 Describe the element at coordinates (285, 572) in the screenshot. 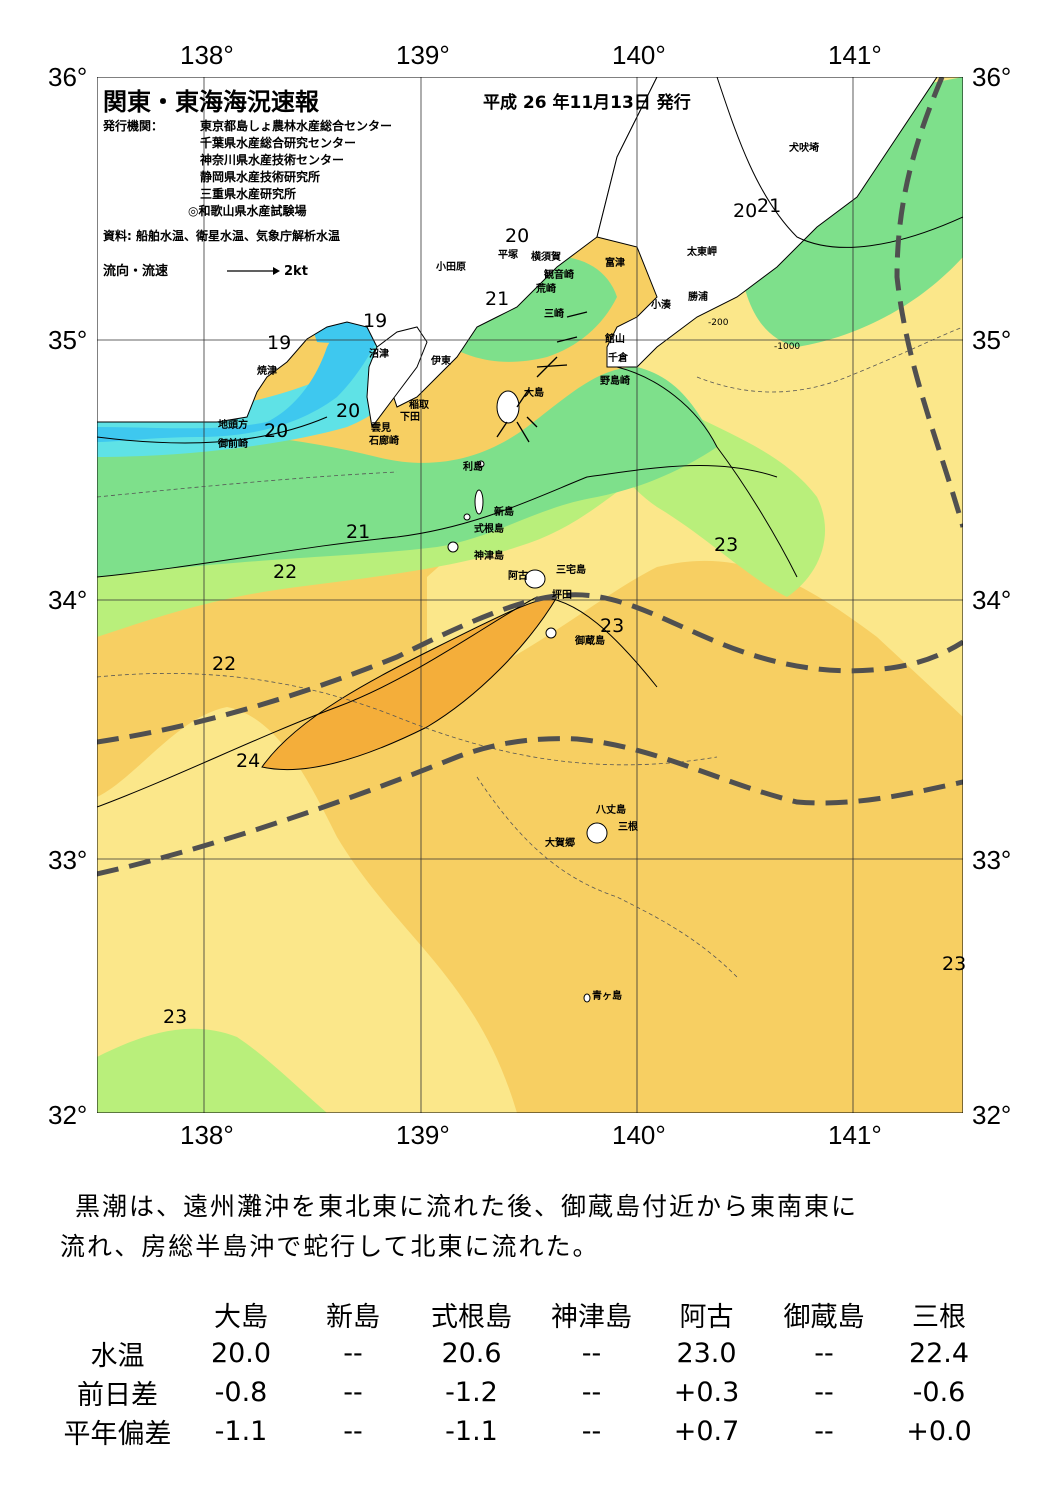

I see `isotherm-label-22a: 22` at that location.